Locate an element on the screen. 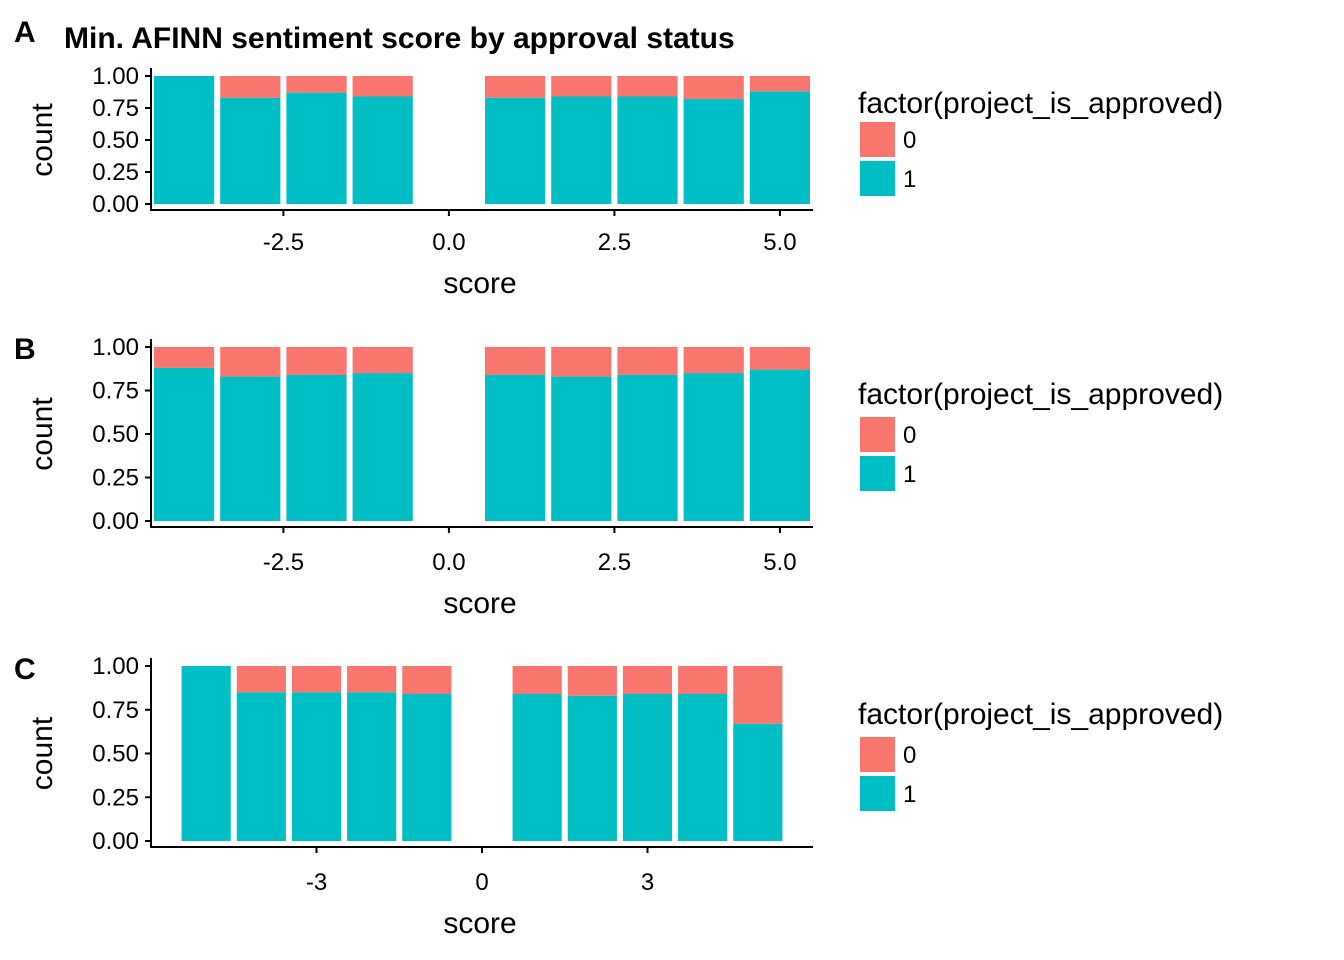  x-tick-label: 0 is located at coordinates (481, 882).